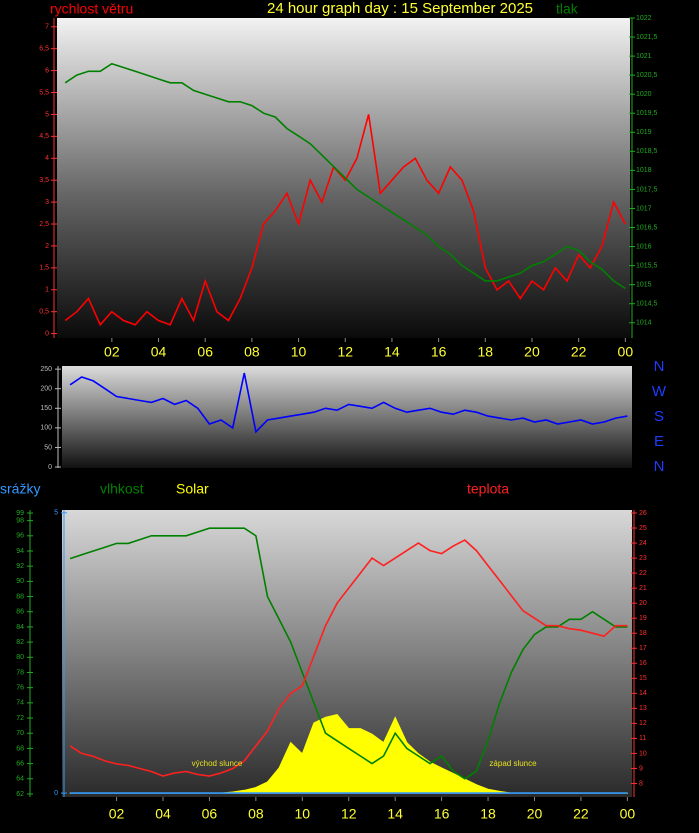  What do you see at coordinates (56, 513) in the screenshot?
I see `tick-label: 5` at bounding box center [56, 513].